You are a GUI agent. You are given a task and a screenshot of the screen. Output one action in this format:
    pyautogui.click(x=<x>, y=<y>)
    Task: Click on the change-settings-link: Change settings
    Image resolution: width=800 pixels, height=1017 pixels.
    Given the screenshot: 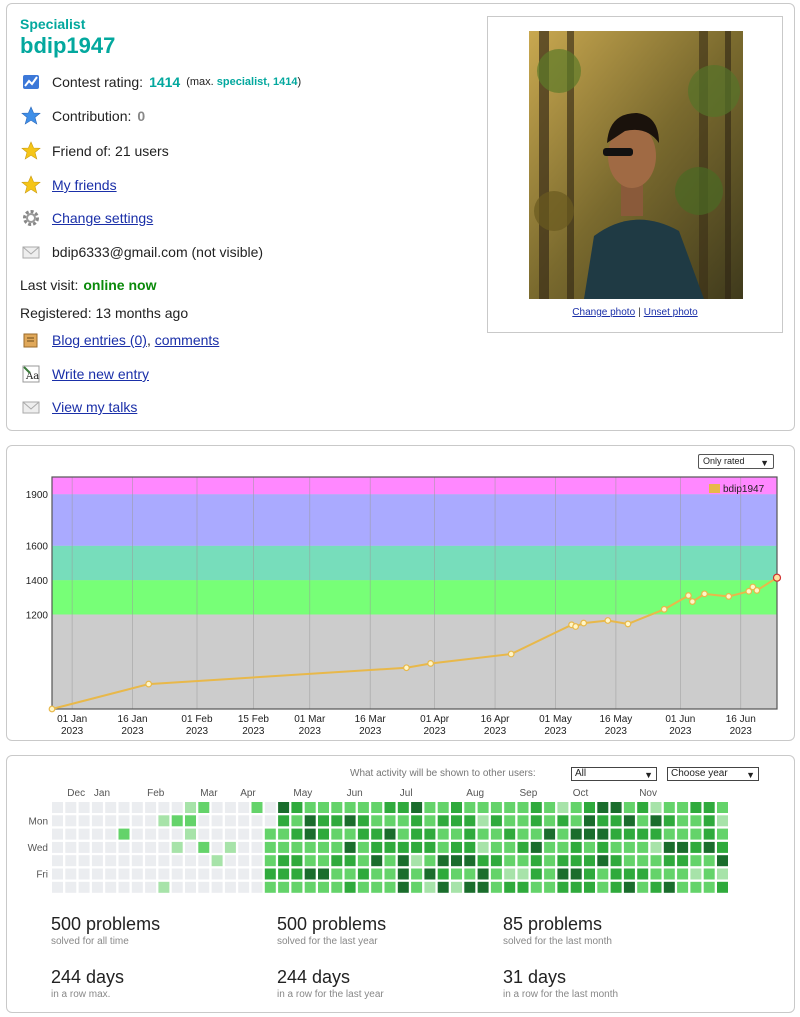 What is the action you would take?
    pyautogui.click(x=103, y=218)
    